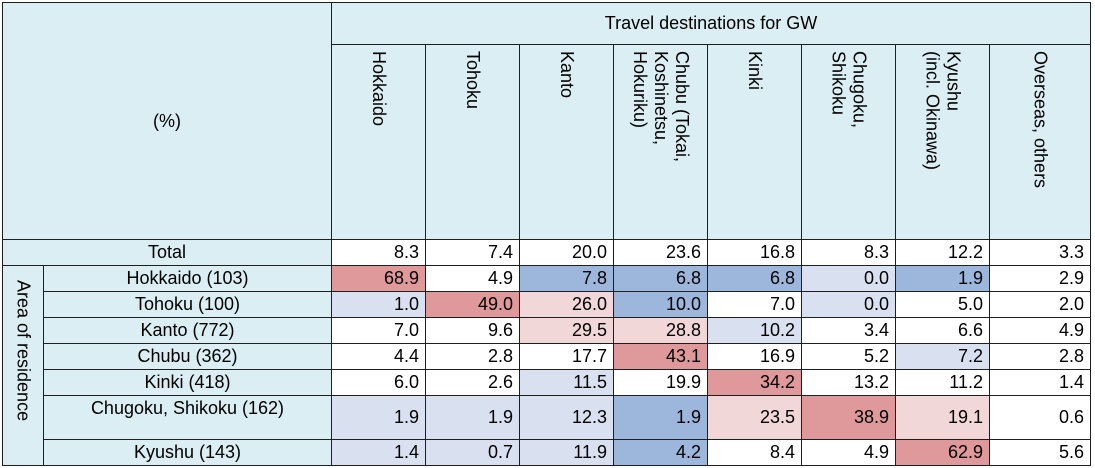 The image size is (1095, 468). What do you see at coordinates (754, 382) in the screenshot?
I see `data-cell: 34.2` at bounding box center [754, 382].